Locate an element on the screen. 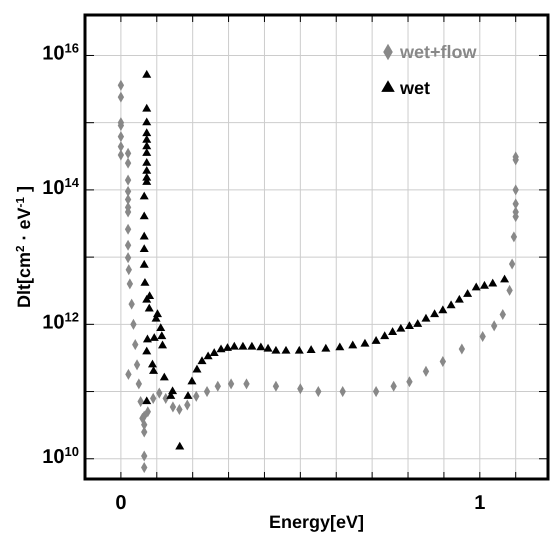 The height and width of the screenshot is (539, 550). y-tick-label: 10$^{14}$ is located at coordinates (61, 186).